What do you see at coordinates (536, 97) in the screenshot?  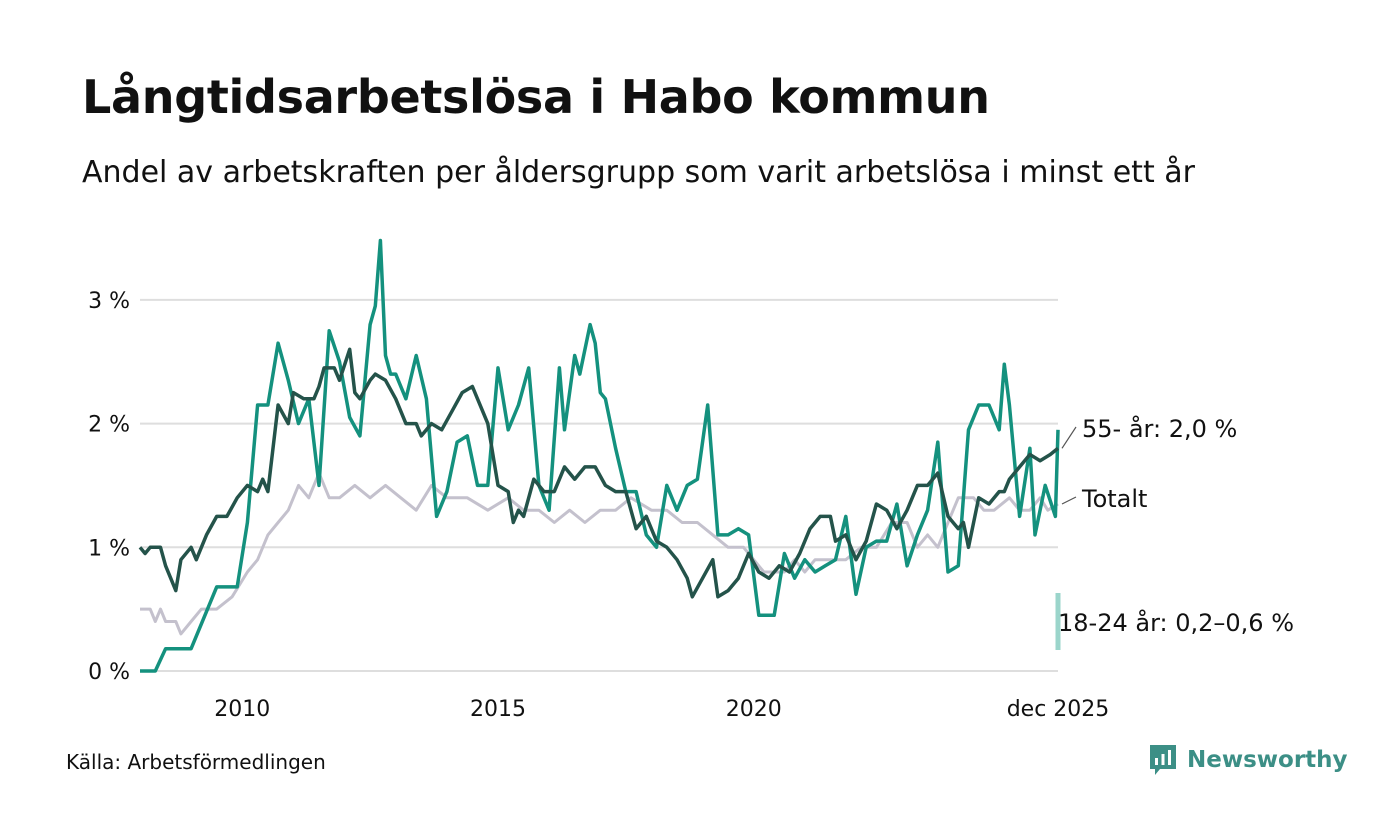 I see `chart-title: Långtidsarbetslösa i Habo kommun` at bounding box center [536, 97].